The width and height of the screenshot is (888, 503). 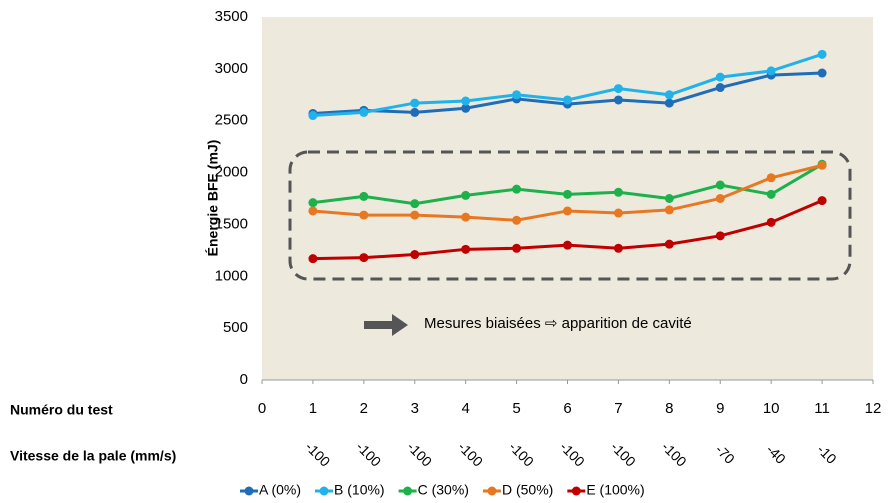 What do you see at coordinates (262, 408) in the screenshot?
I see `x-tick-label: 0` at bounding box center [262, 408].